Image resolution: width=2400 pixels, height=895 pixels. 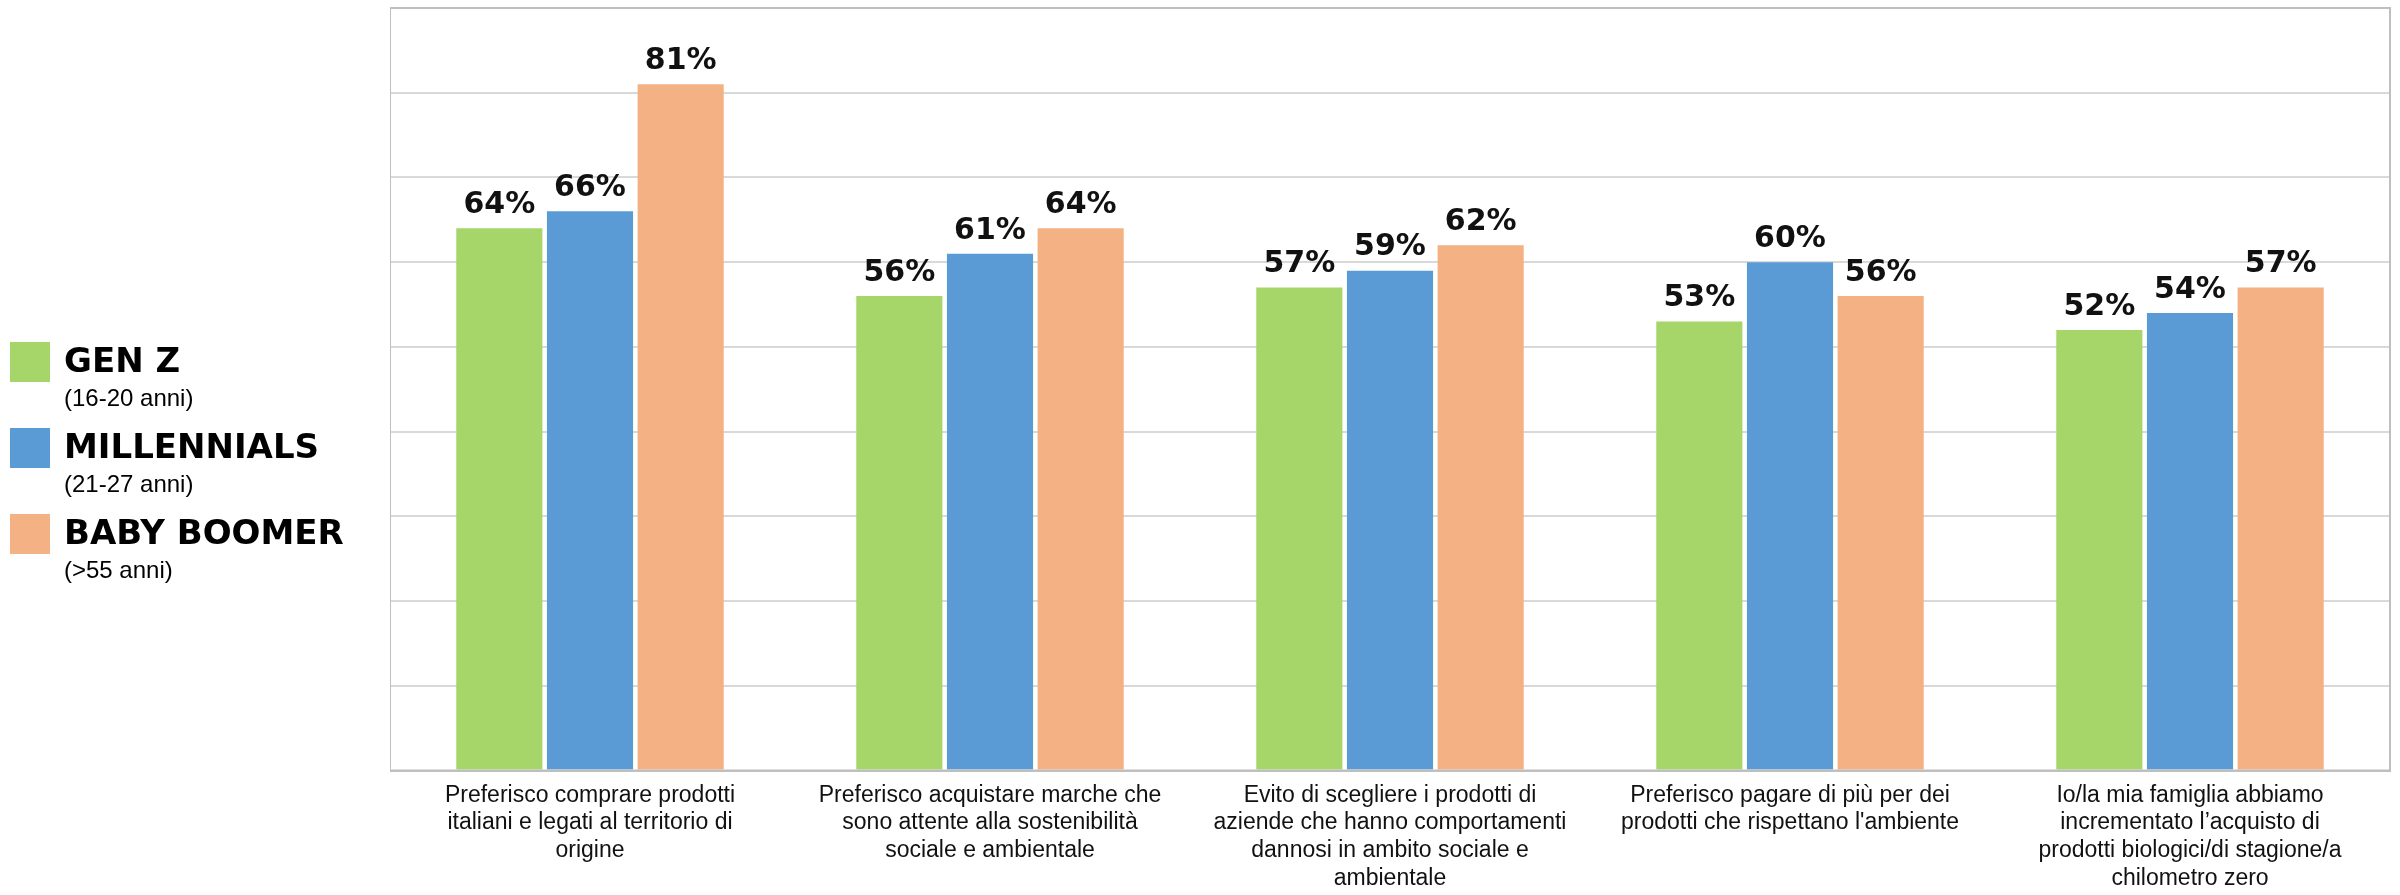 I want to click on x-tick-label: Io/la mia famiglia abbiamo incrementato l’acquisto di prodotti biologici/di stagione/a chilometro zero, so click(x=2190, y=835).